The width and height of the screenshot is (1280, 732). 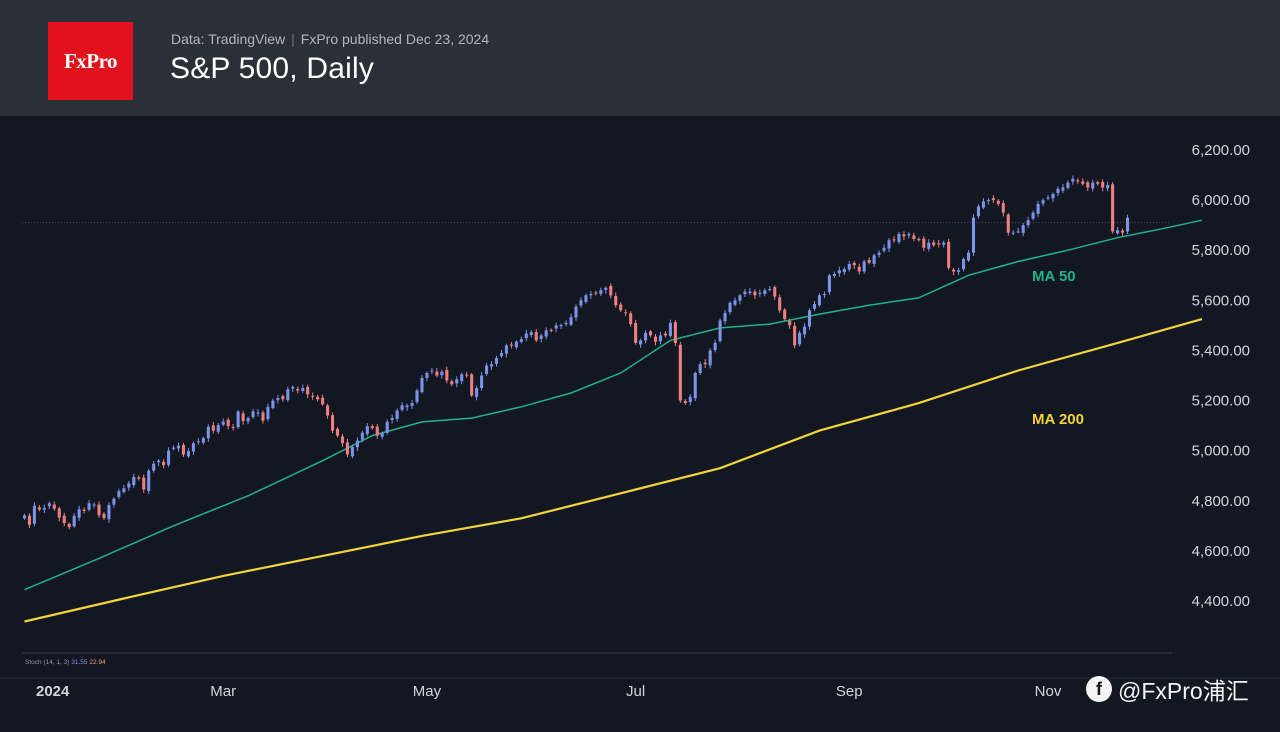 What do you see at coordinates (1221, 601) in the screenshot?
I see `y-tick-label: 4,400.00` at bounding box center [1221, 601].